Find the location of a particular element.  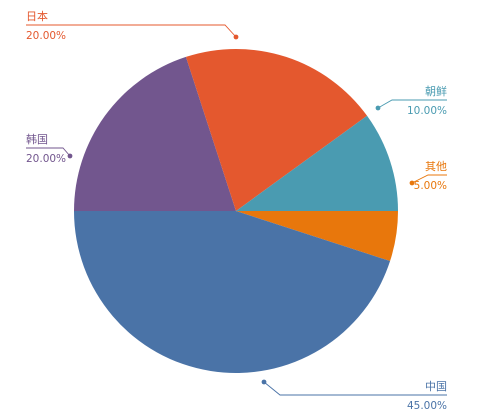

pie-label-5: 朝鲜 10.00% is located at coordinates (411, 100).